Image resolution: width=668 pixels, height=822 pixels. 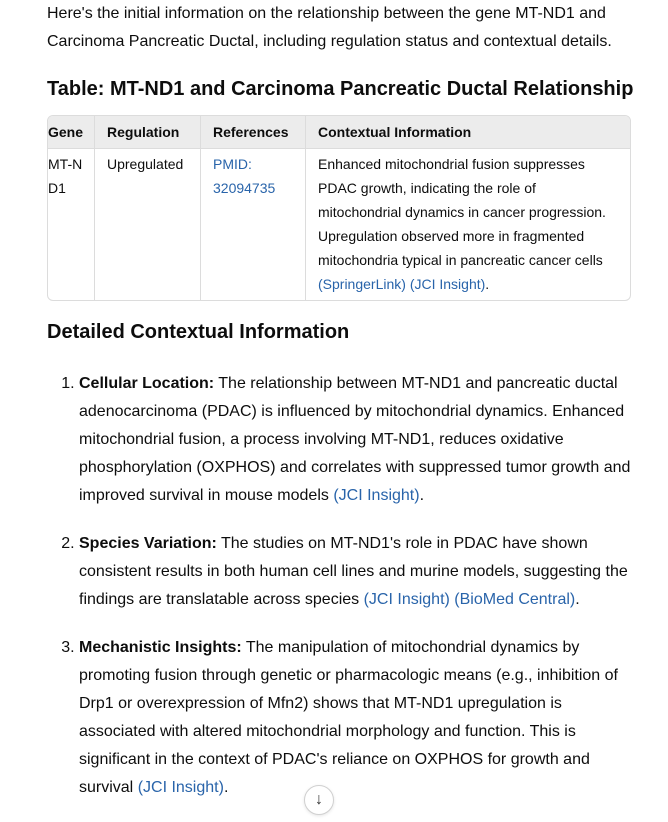 What do you see at coordinates (467, 132) in the screenshot?
I see `header-context: Contextual Information` at bounding box center [467, 132].